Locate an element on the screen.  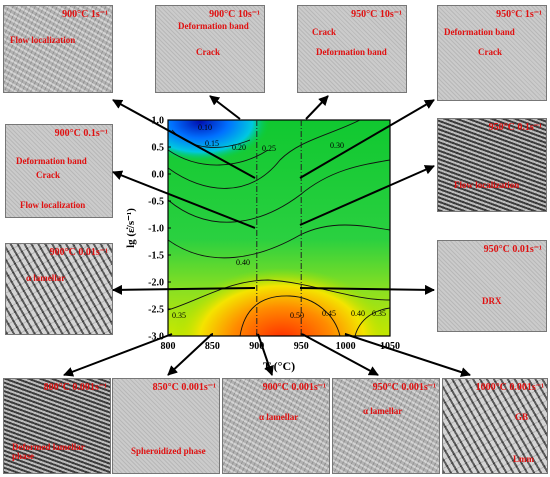
x-tick-label: 850 is located at coordinates (212, 346).